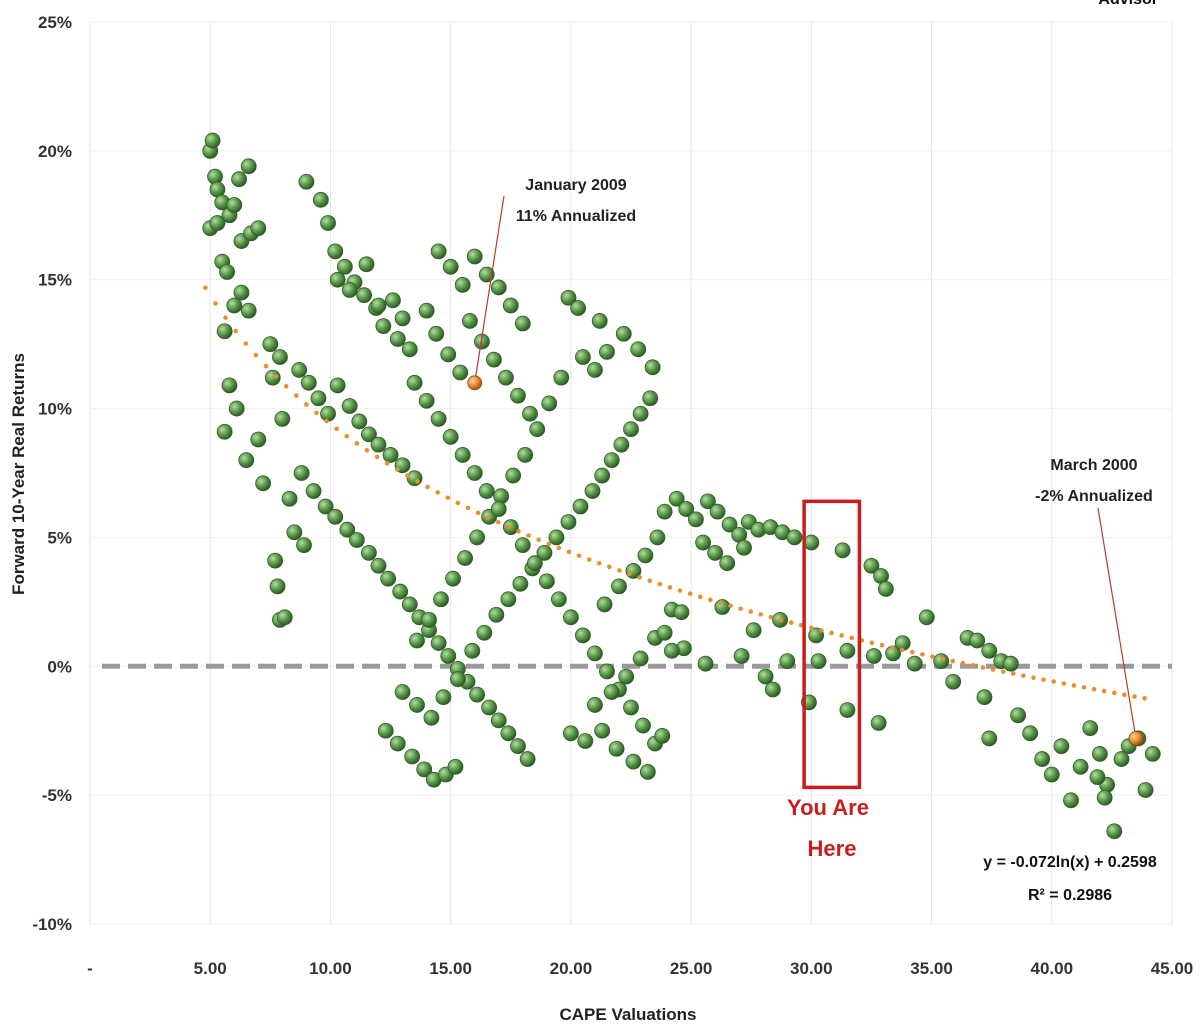  I want to click on y-axis-label: Forward 10-Year Real Returns, so click(18, 474).